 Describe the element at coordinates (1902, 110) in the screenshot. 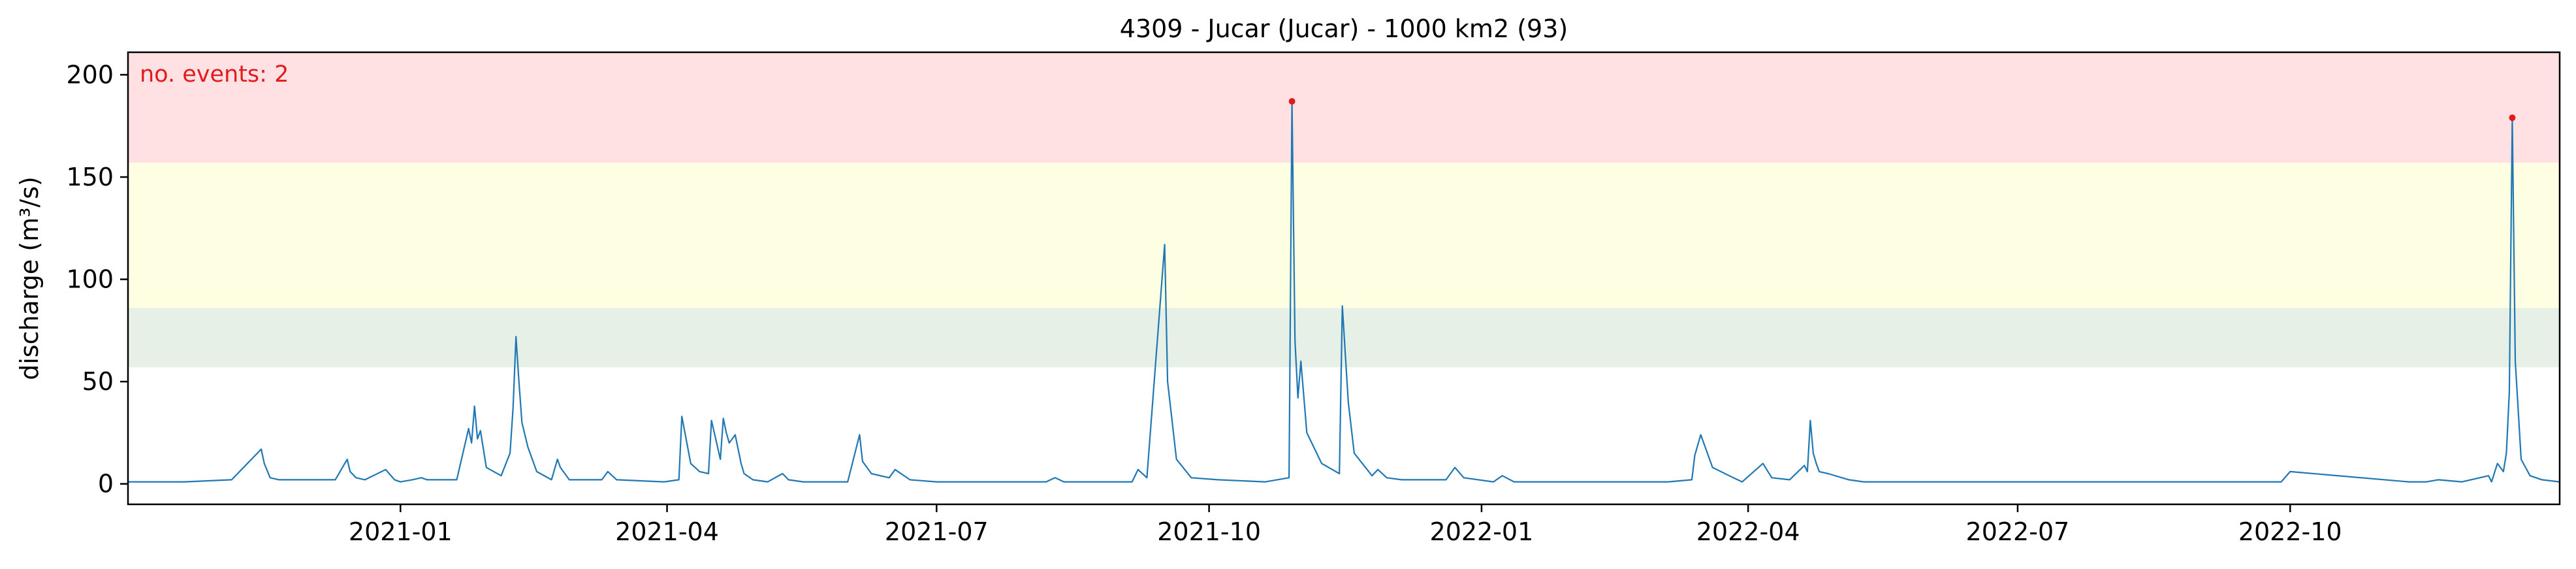

I see `event-markers` at that location.